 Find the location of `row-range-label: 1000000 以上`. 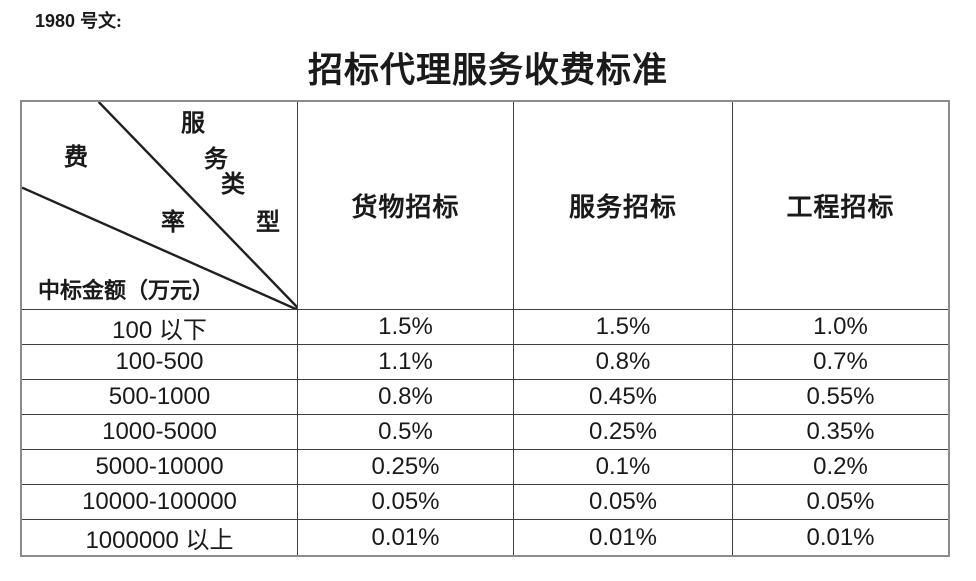

row-range-label: 1000000 以上 is located at coordinates (160, 537).